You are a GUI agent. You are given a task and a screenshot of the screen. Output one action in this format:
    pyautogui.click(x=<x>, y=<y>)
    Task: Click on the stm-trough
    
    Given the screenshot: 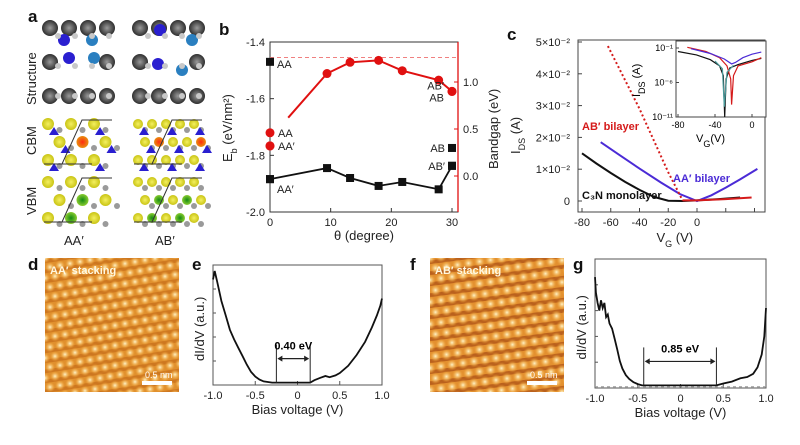 What is the action you would take?
    pyautogui.click(x=112, y=351)
    